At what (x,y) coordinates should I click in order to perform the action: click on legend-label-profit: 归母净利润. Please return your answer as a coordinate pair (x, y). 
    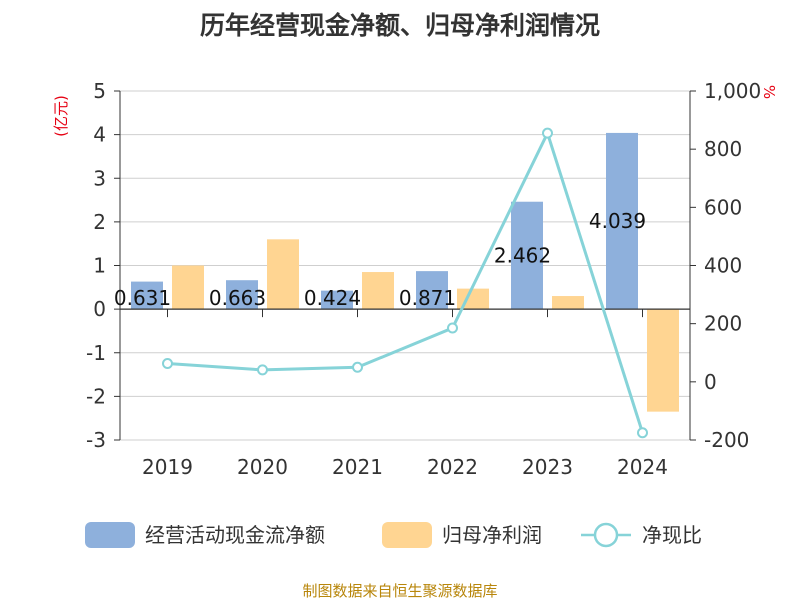
    Looking at the image, I should click on (492, 535).